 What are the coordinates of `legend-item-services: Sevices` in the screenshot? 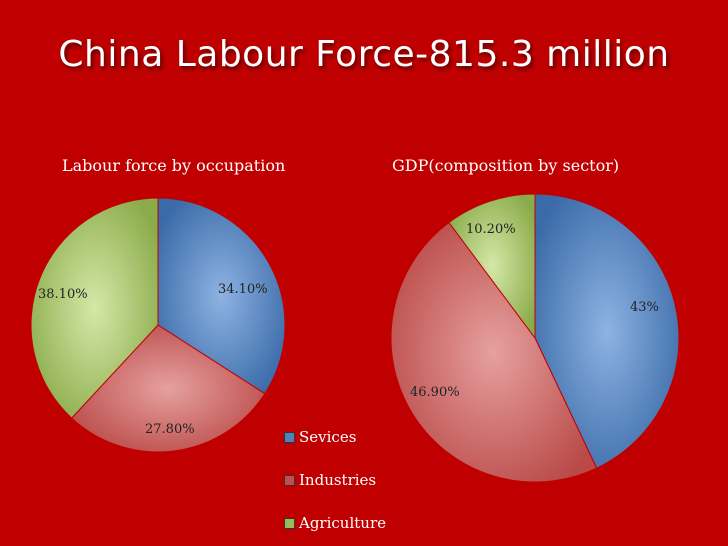 It's located at (320, 437).